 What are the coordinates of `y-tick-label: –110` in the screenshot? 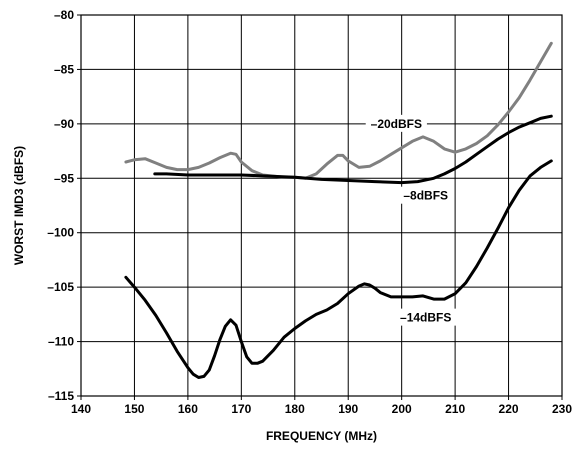 It's located at (61, 342).